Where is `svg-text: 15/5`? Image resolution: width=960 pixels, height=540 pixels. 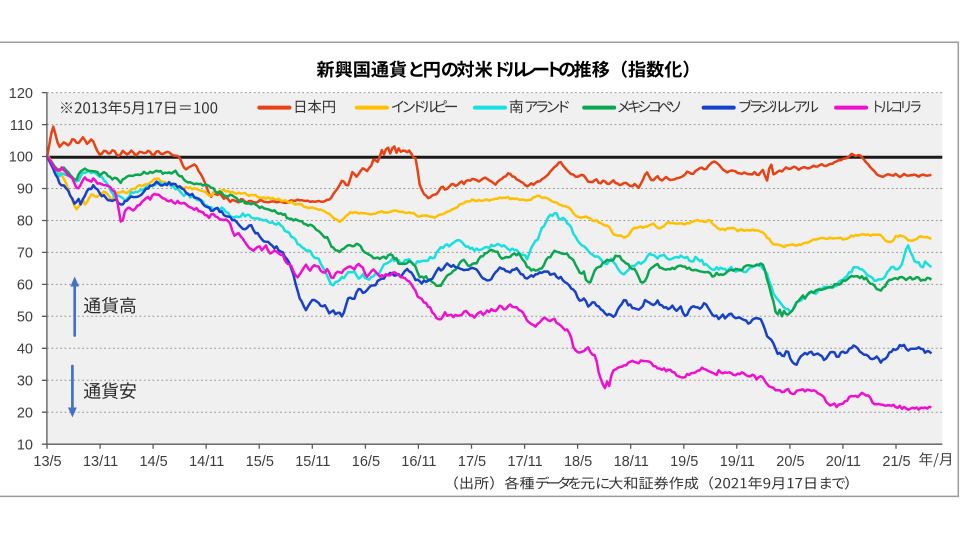
svg-text: 15/5 is located at coordinates (260, 462).